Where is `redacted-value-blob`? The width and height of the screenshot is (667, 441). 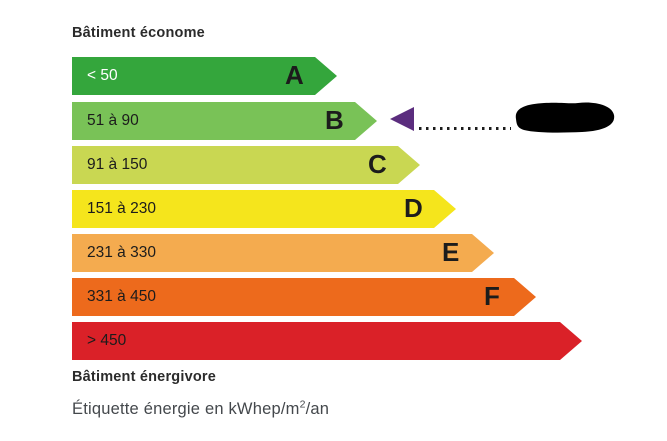
redacted-value-blob is located at coordinates (560, 116).